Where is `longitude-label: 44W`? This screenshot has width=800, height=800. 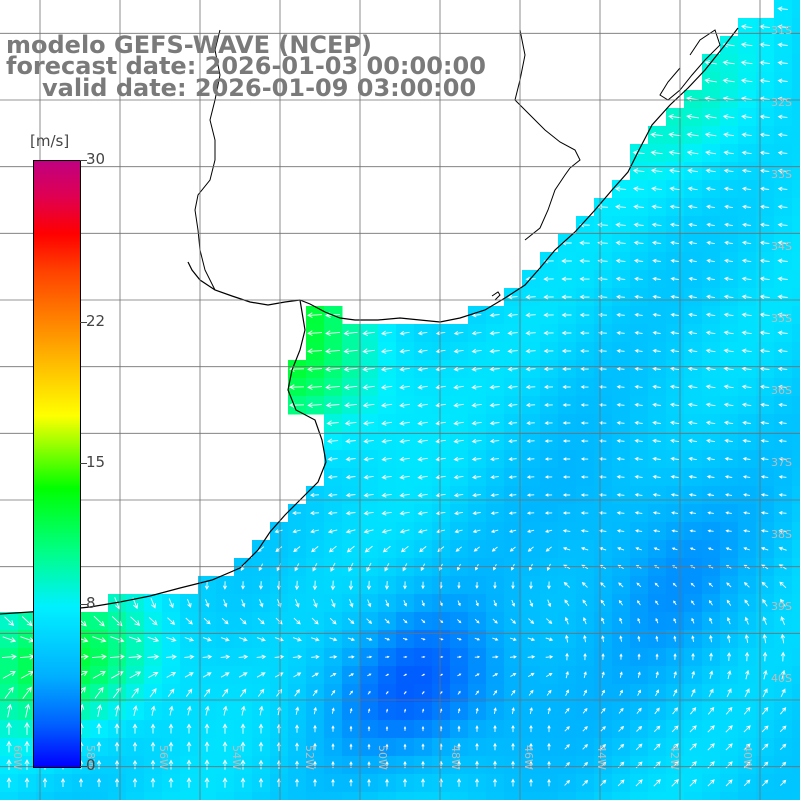
longitude-label: 44W is located at coordinates (601, 757).